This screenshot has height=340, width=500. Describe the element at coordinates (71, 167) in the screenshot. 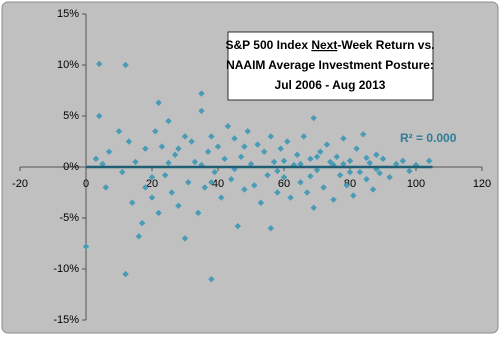

I see `y-tick-label: 0%` at that location.